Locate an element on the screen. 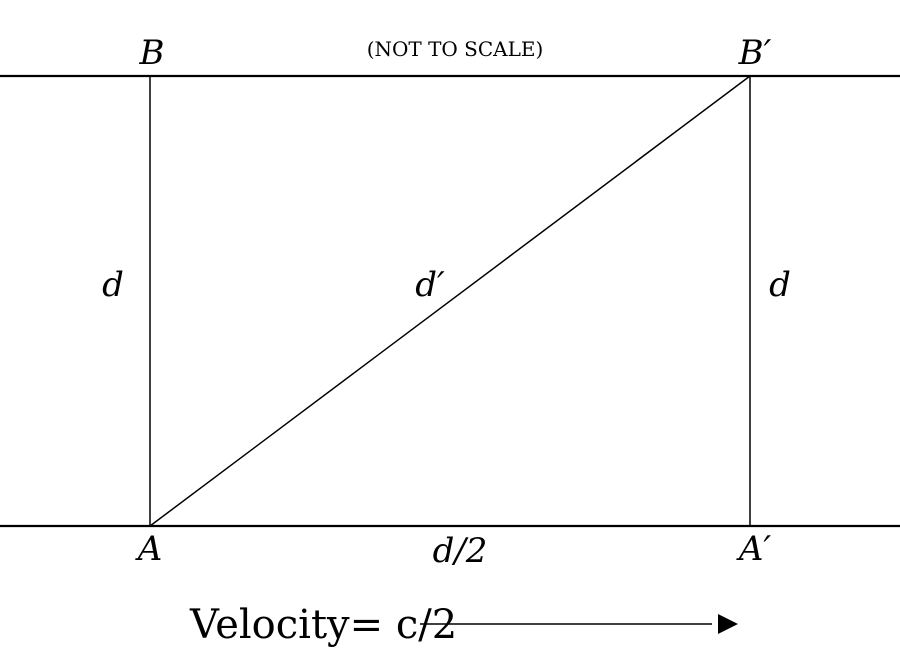 The height and width of the screenshot is (660, 900). segment-label-left-d: d is located at coordinates (113, 285).